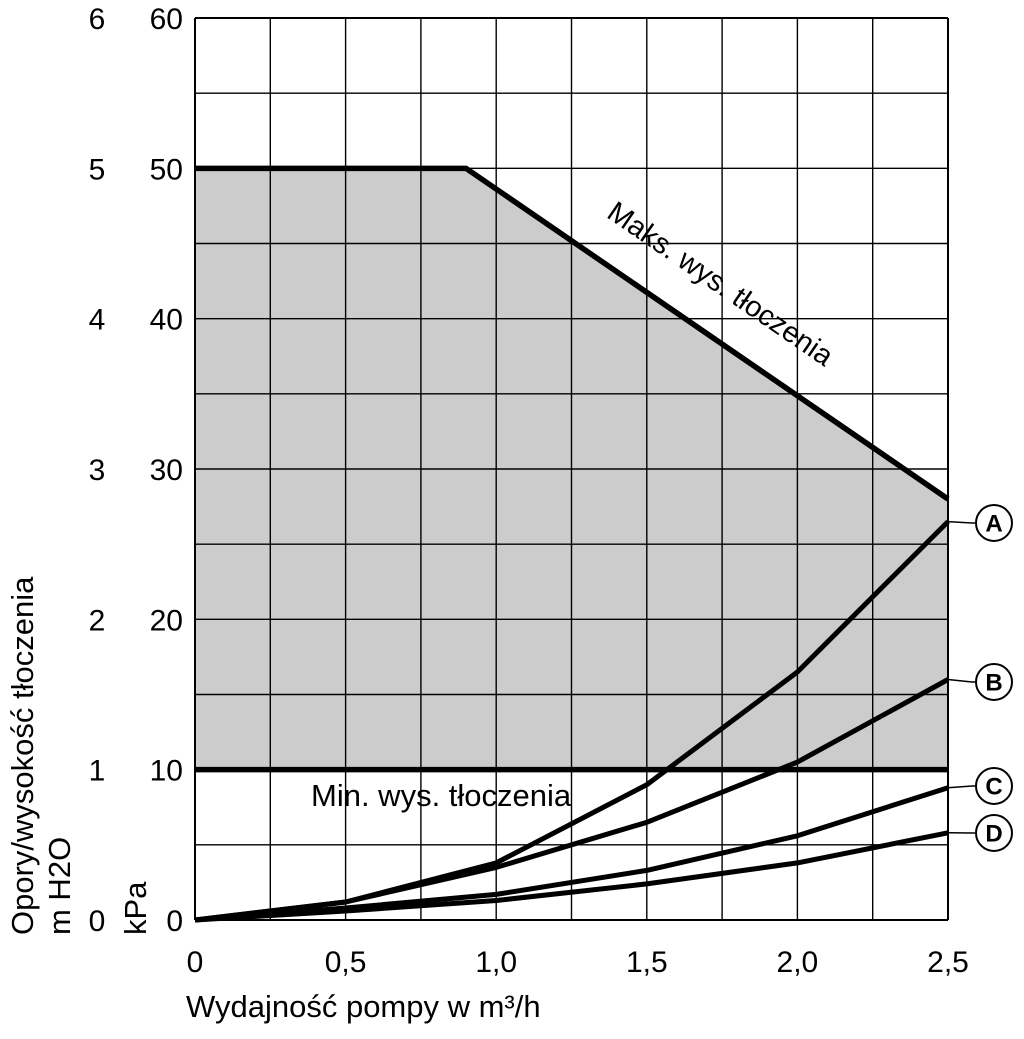  Describe the element at coordinates (166, 620) in the screenshot. I see `y-tick-label-kpa: 20` at that location.